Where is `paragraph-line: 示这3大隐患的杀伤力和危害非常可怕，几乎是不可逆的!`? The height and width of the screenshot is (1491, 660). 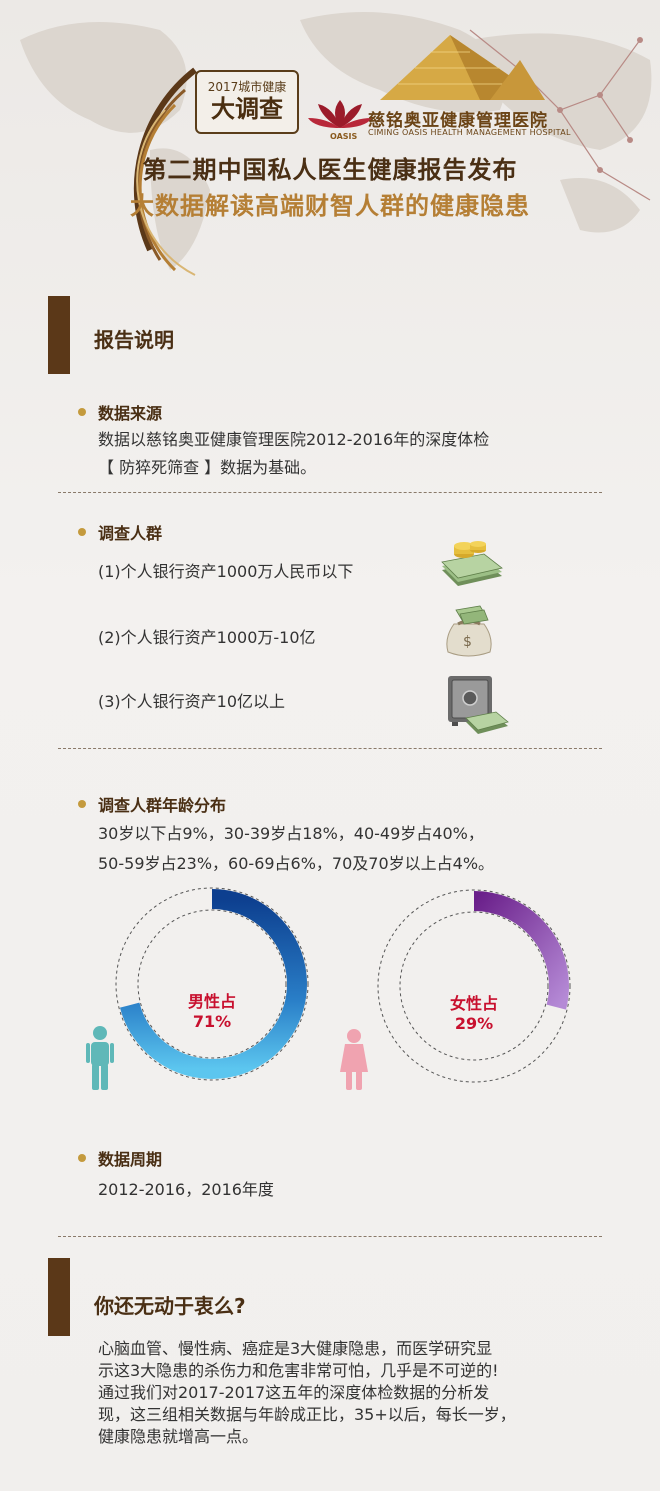 paragraph-line: 示这3大隐患的杀伤力和危害非常可怕，几乎是不可逆的! is located at coordinates (298, 1370).